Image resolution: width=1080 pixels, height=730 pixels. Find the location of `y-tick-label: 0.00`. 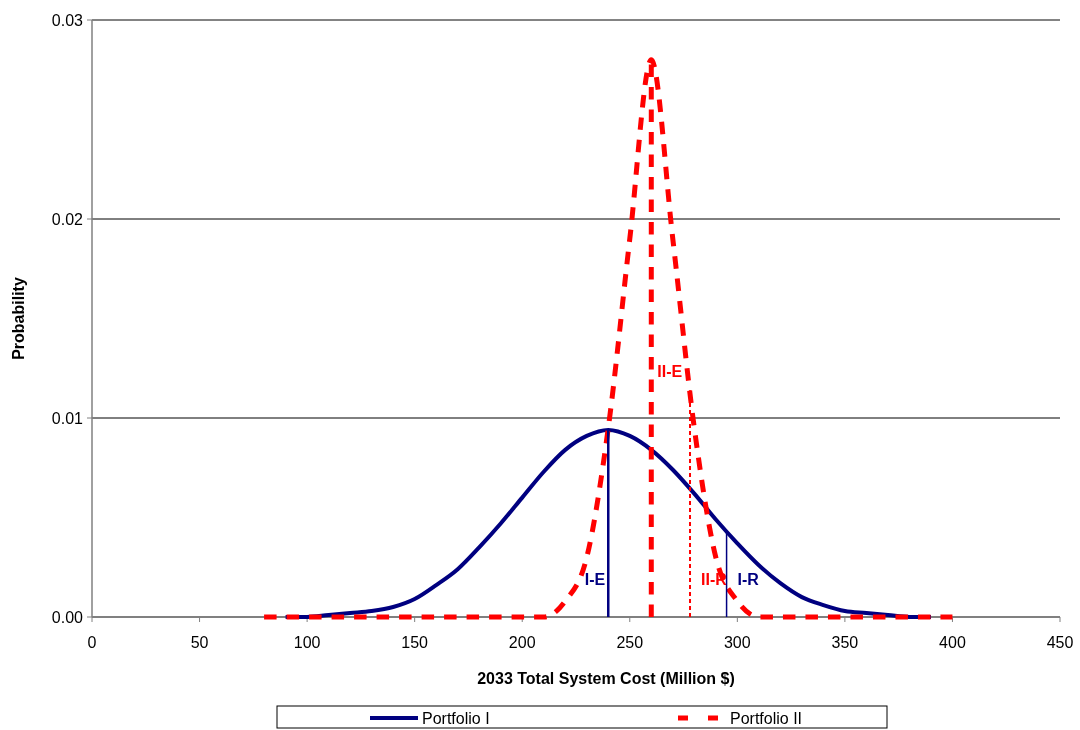

y-tick-label: 0.00 is located at coordinates (67, 617).